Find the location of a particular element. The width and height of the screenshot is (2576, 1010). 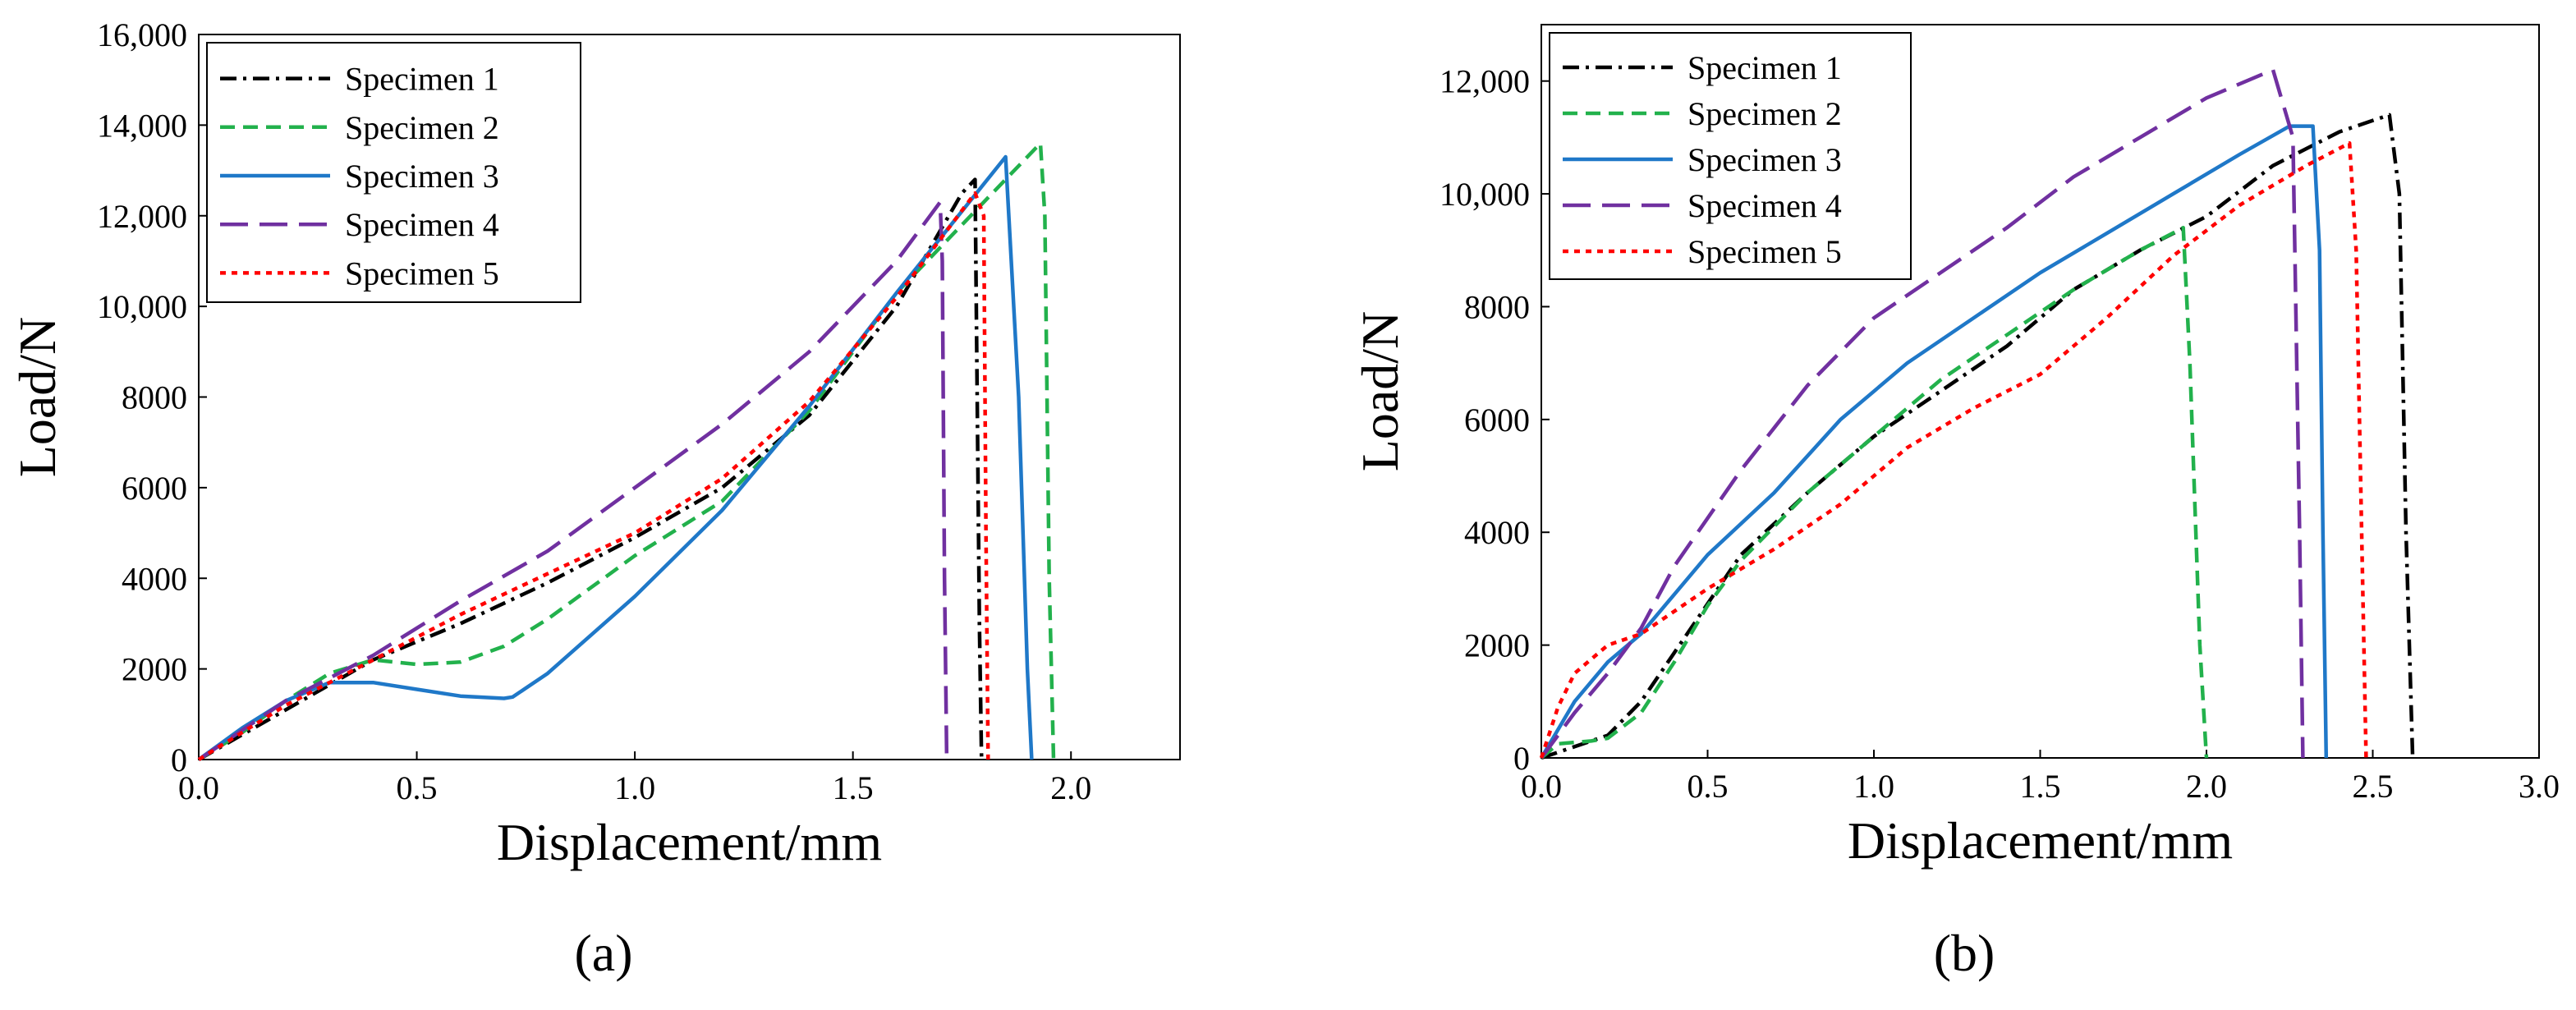

x-tick-label: 2.5 is located at coordinates (2373, 786).